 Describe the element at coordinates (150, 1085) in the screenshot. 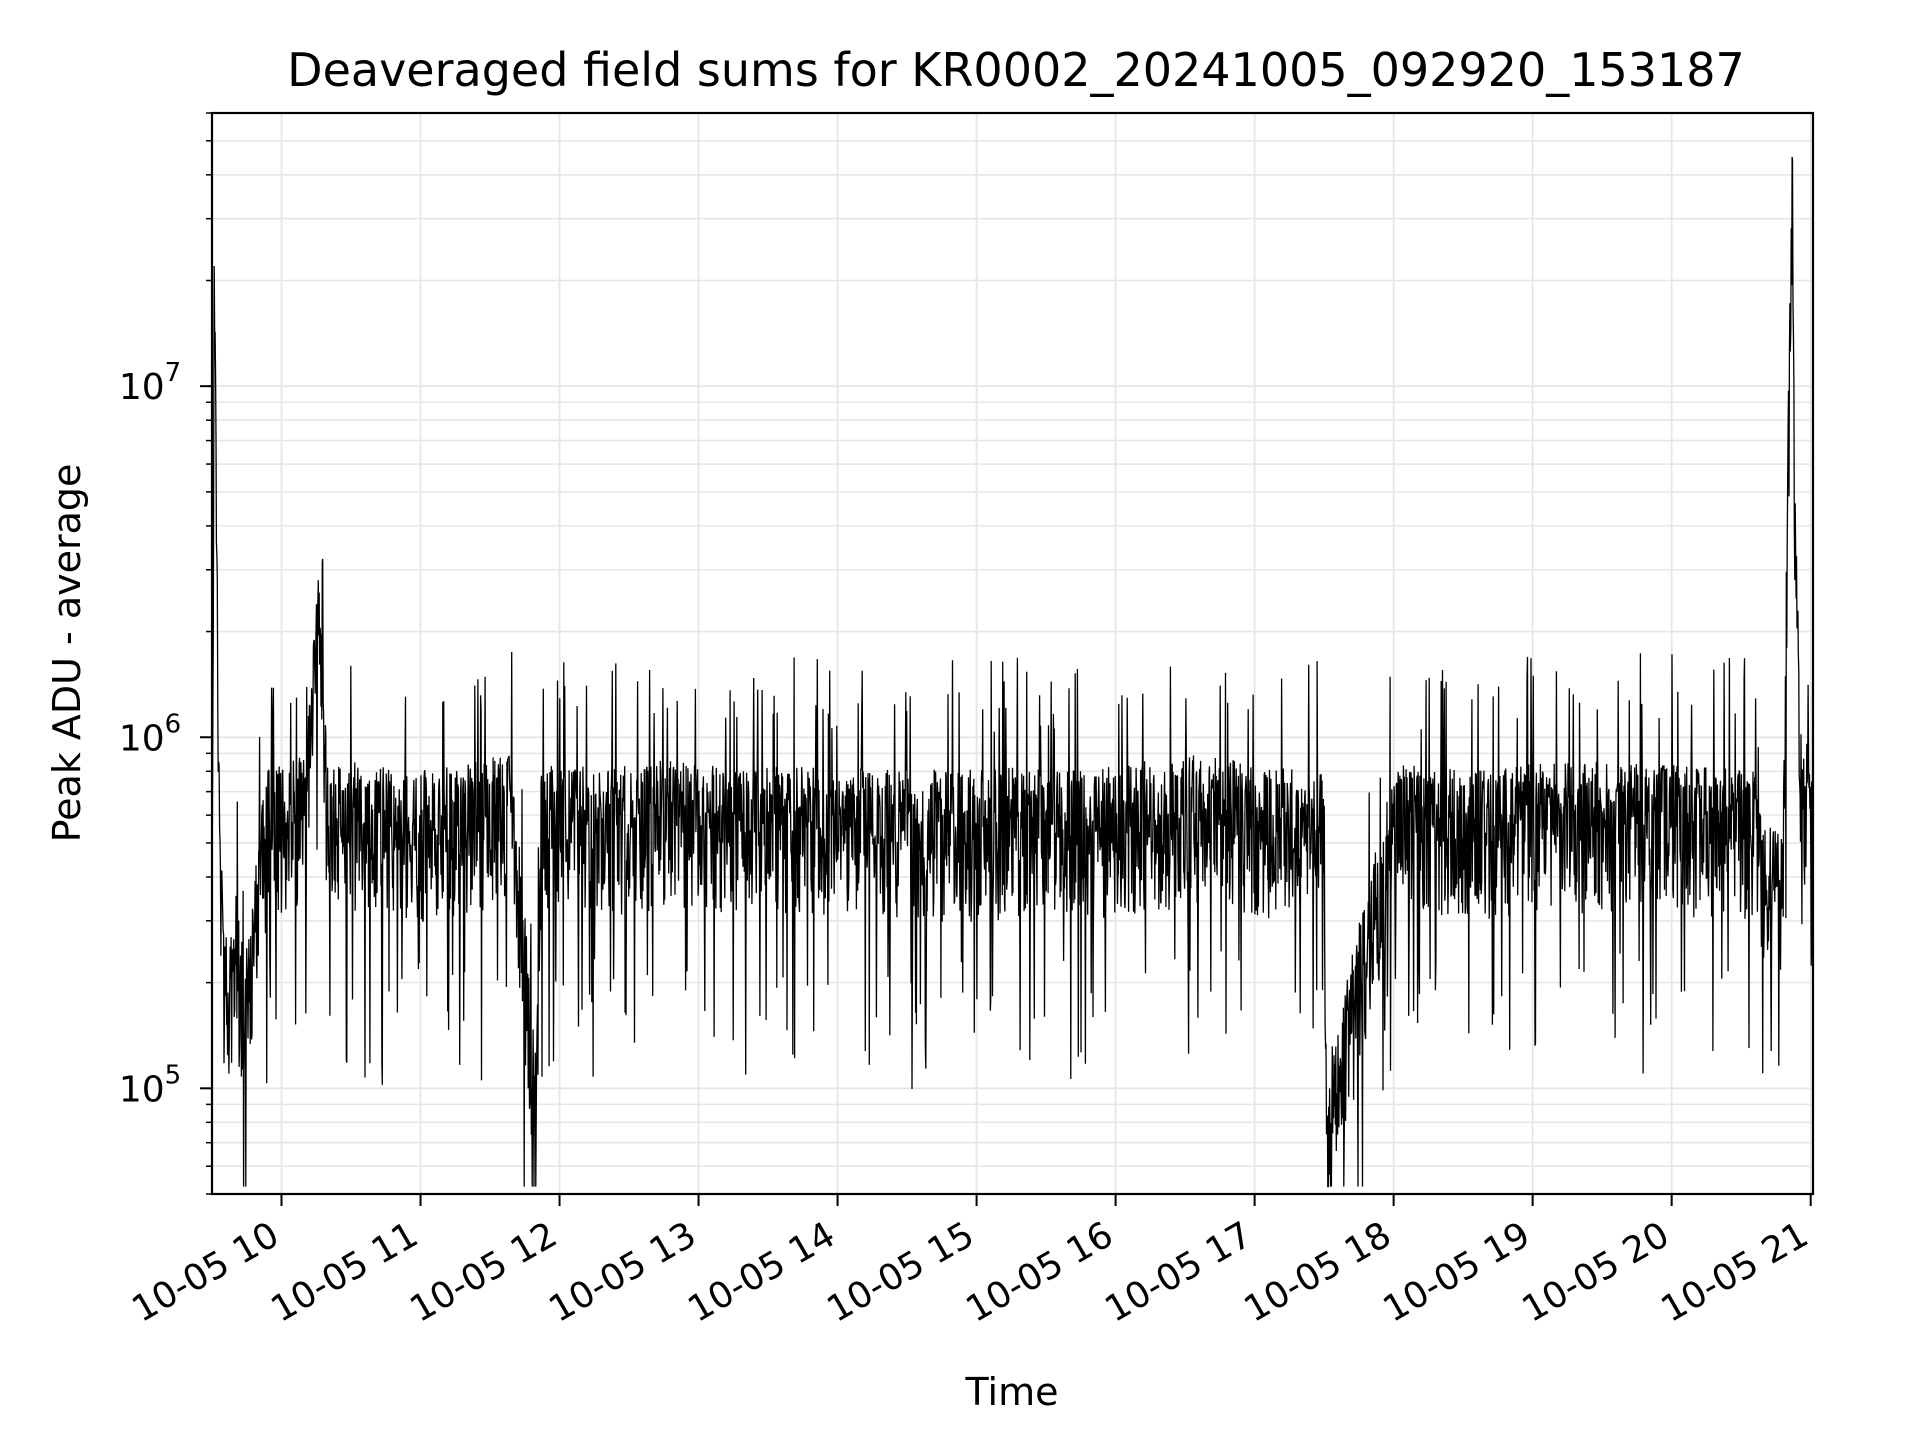

I see `y-tick-label: 10⁵` at that location.